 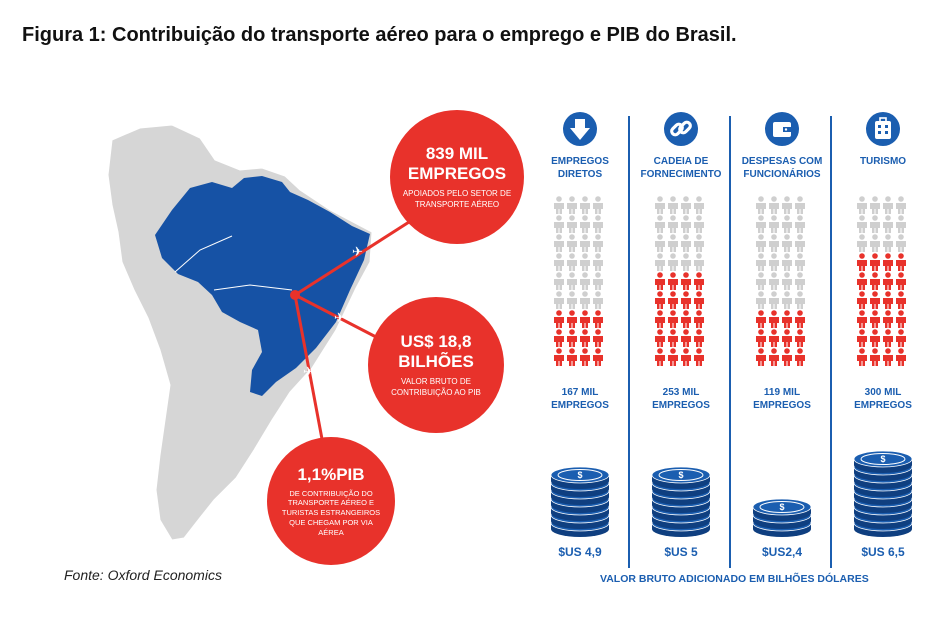 I want to click on gva-label: $US2,4, so click(x=782, y=552).